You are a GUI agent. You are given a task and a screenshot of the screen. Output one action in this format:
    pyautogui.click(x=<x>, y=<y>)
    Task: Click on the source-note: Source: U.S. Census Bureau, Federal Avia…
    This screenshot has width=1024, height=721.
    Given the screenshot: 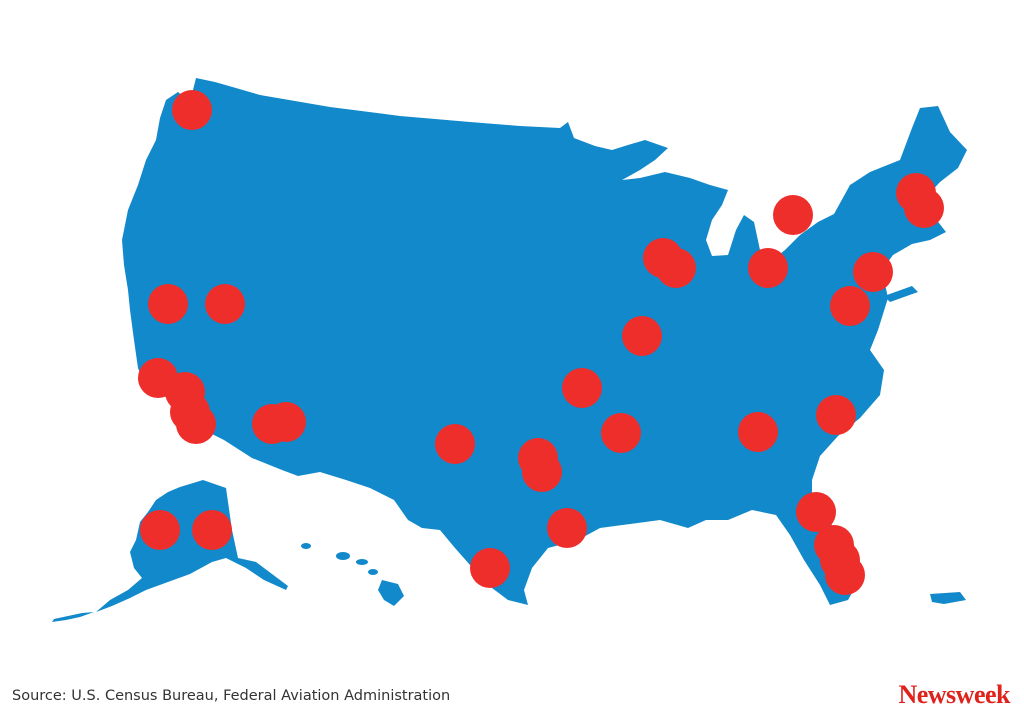 What is the action you would take?
    pyautogui.click(x=231, y=696)
    